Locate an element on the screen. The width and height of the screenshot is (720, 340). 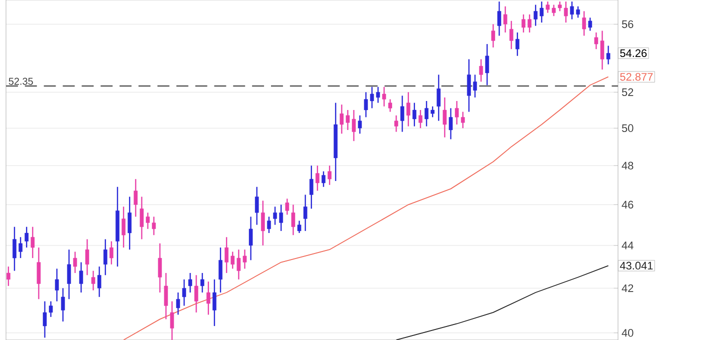
ref-line-label: 52.35 is located at coordinates (20, 81).